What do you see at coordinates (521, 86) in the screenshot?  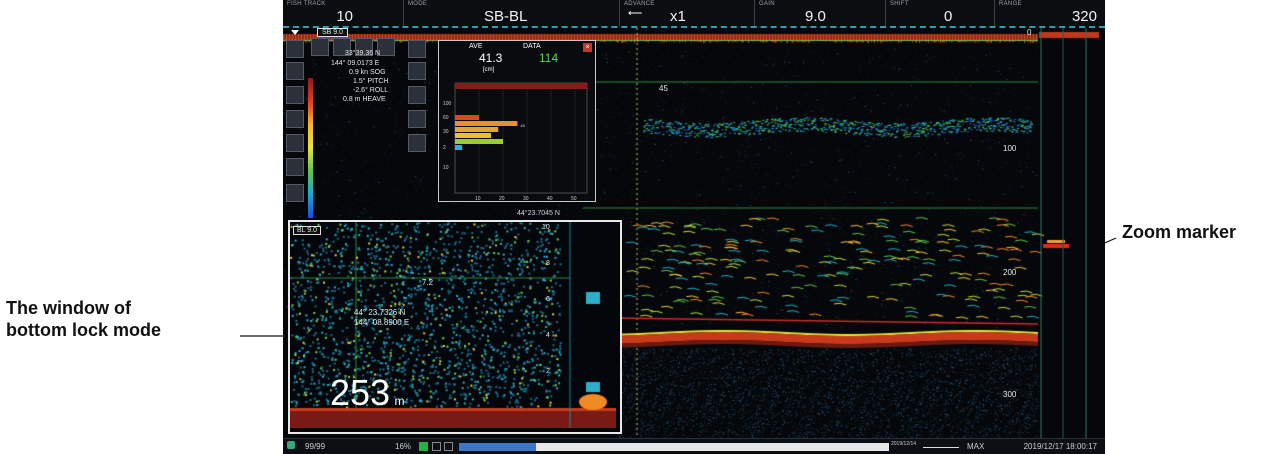 I see `histogram-header-bar` at bounding box center [521, 86].